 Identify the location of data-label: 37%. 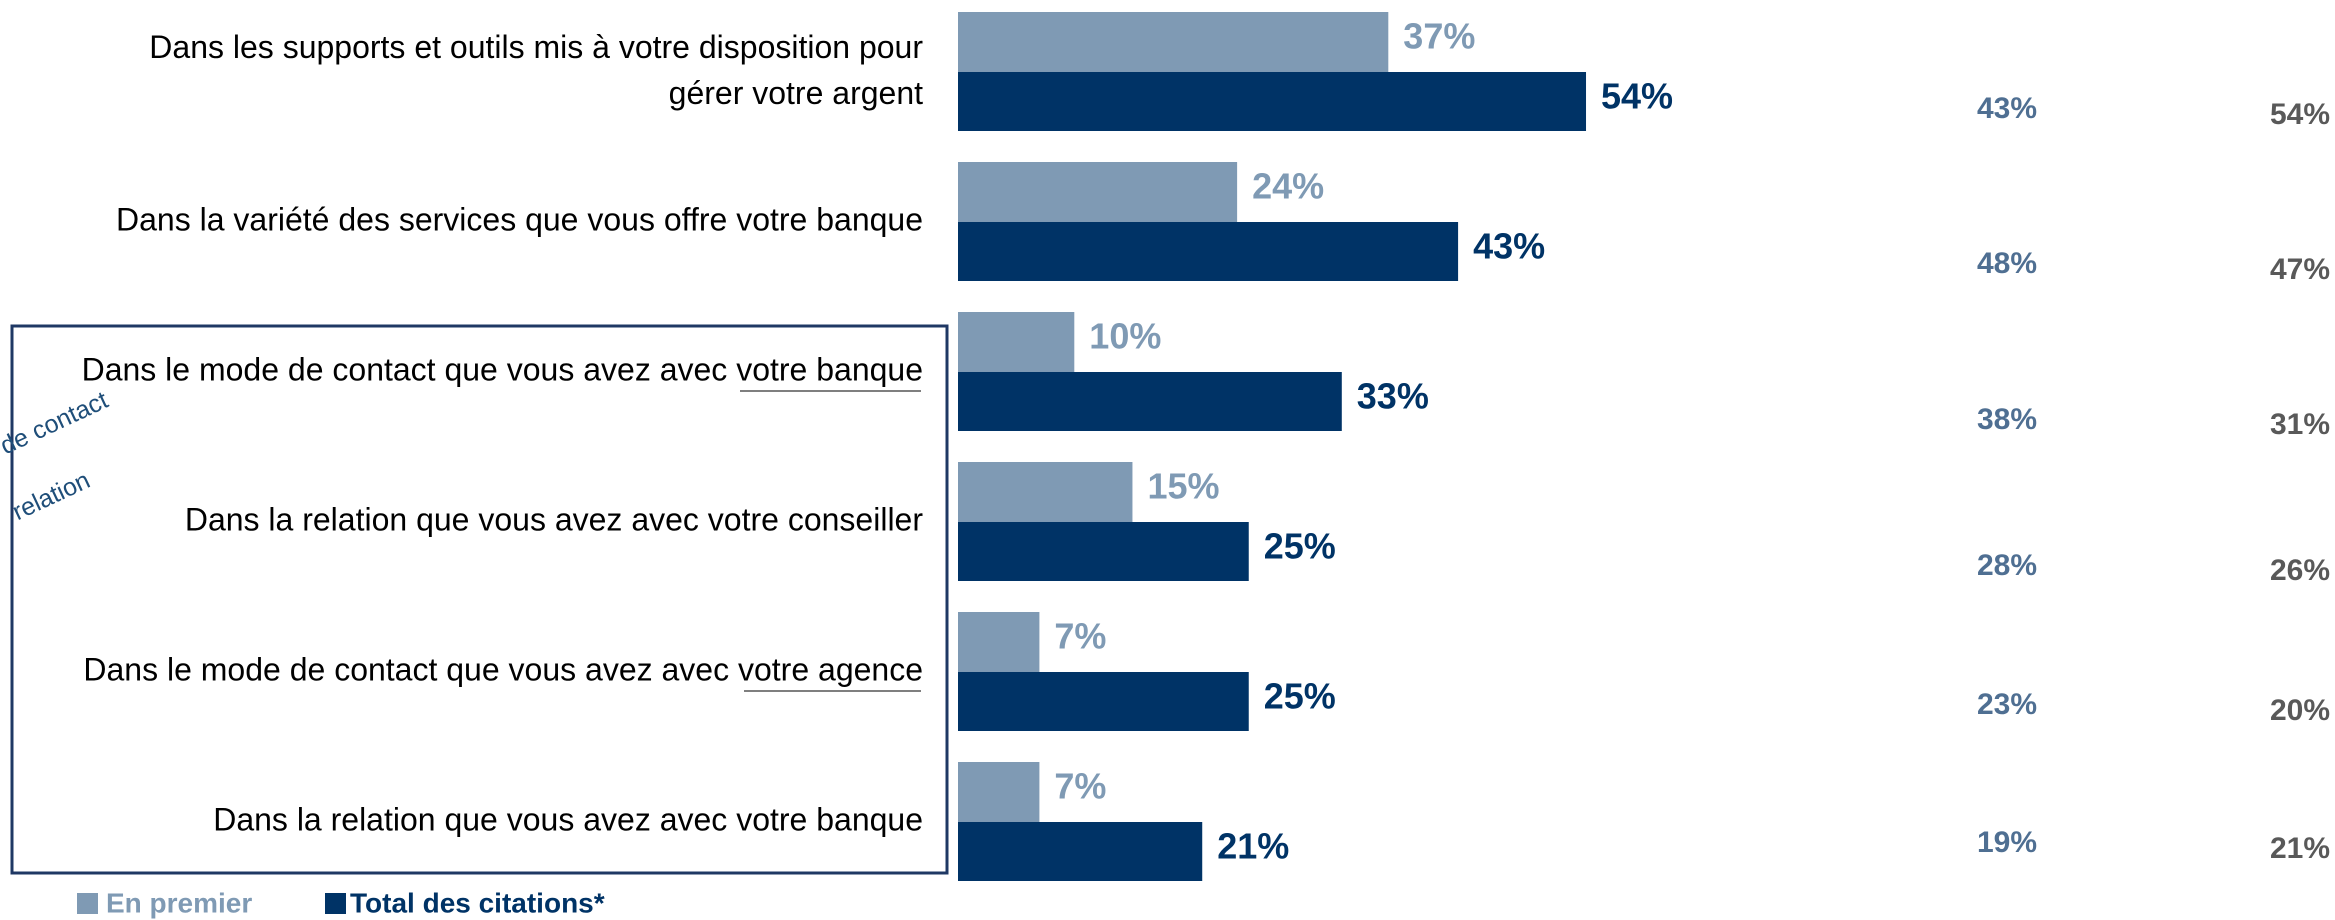
(1439, 36).